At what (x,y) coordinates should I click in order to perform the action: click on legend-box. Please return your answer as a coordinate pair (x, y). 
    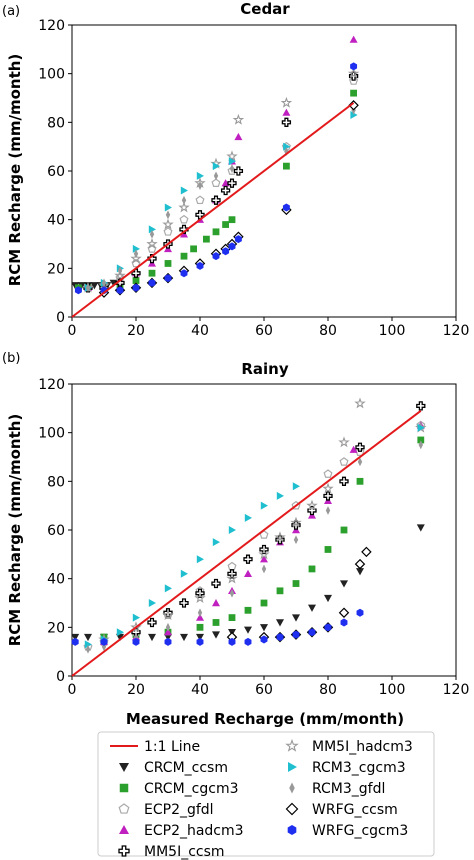
    Looking at the image, I should click on (266, 794).